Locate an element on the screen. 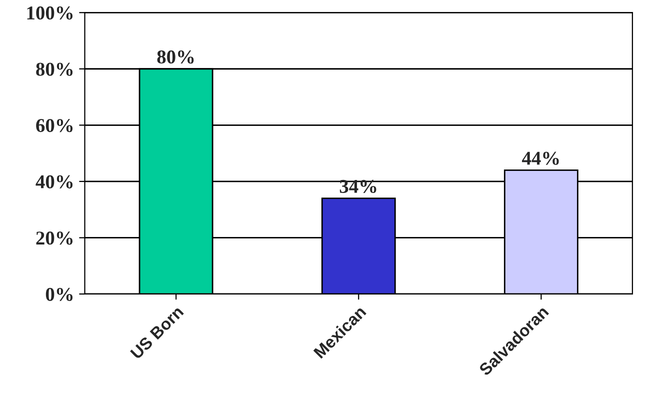  y-tick-label: 80% is located at coordinates (54, 69).